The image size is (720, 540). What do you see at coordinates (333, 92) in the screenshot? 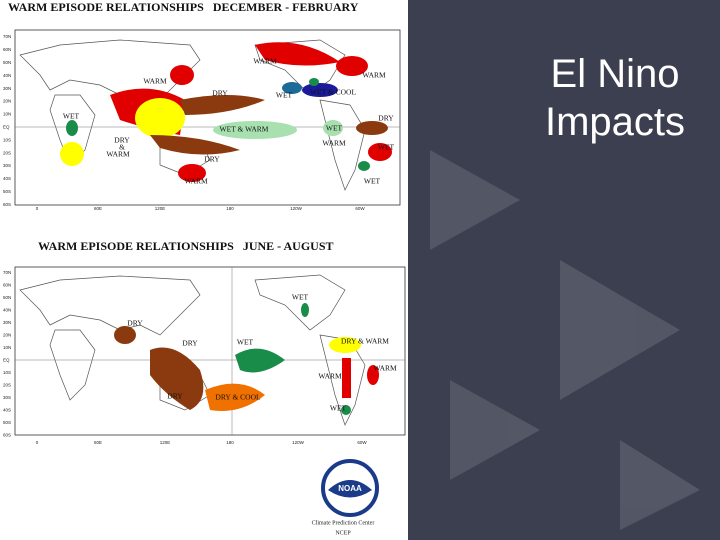
I see `region-label: WET & COOL` at bounding box center [333, 92].